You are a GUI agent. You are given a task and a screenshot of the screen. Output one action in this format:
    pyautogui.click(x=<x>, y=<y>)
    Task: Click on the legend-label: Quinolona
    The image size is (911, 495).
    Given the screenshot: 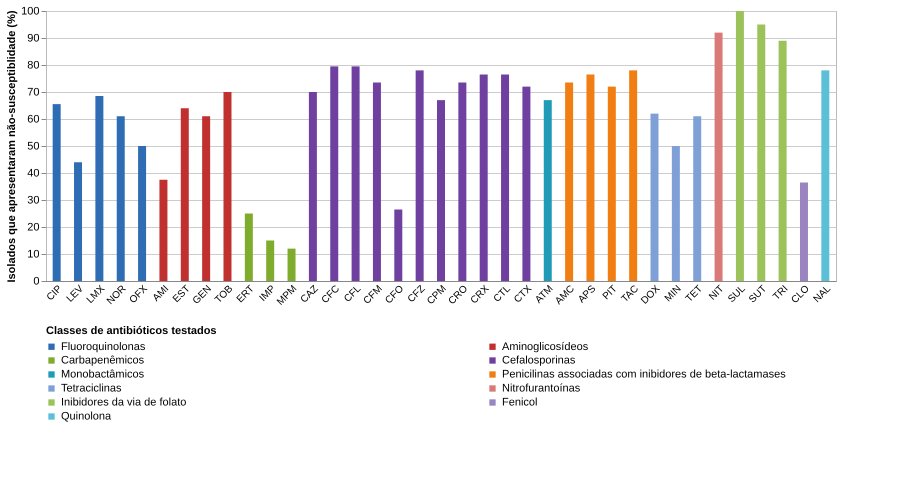 What is the action you would take?
    pyautogui.click(x=86, y=416)
    